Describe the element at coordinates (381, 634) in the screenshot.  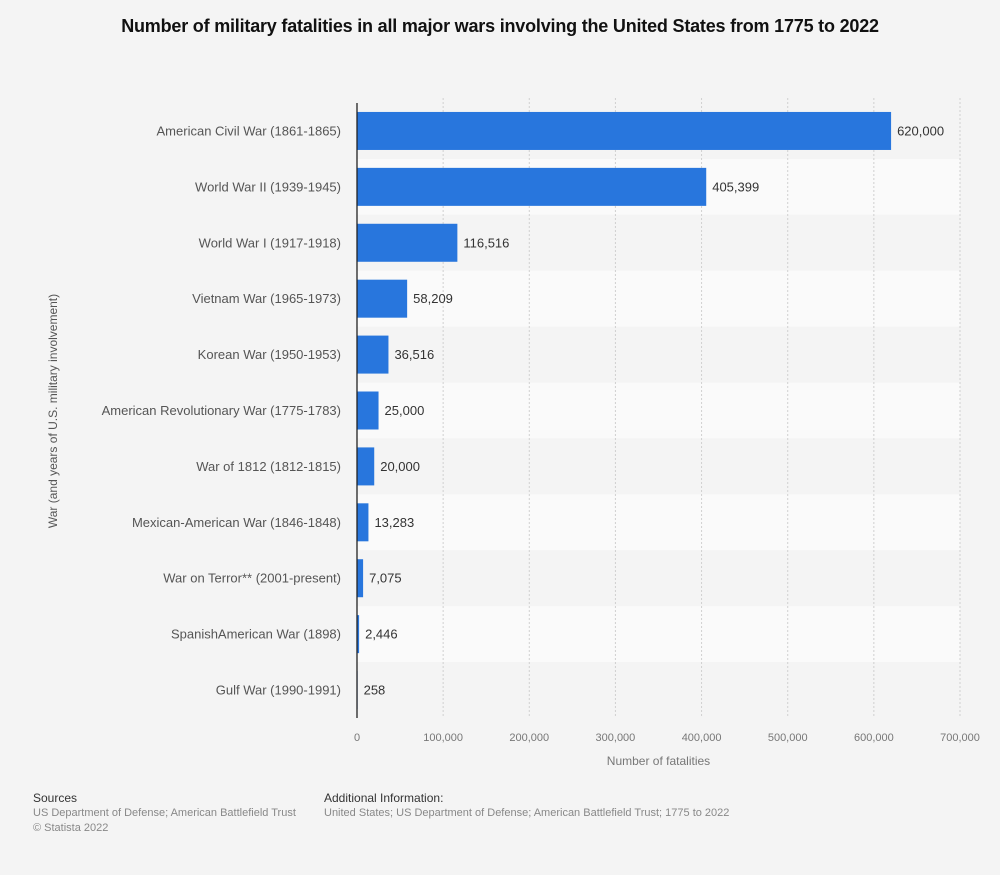
I see `value-label: 2,446` at that location.